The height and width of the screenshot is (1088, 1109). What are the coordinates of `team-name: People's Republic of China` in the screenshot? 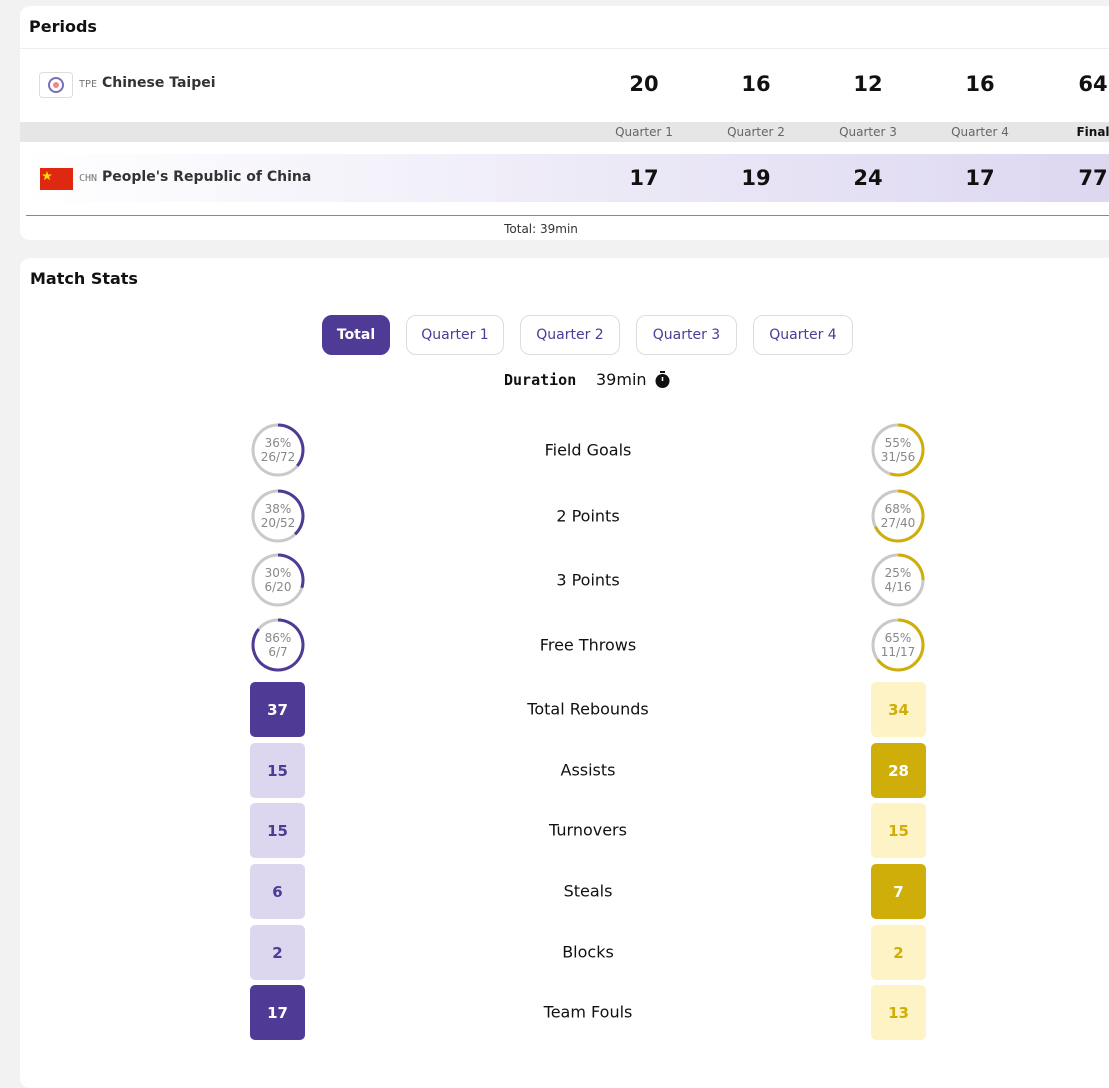 It's located at (207, 177).